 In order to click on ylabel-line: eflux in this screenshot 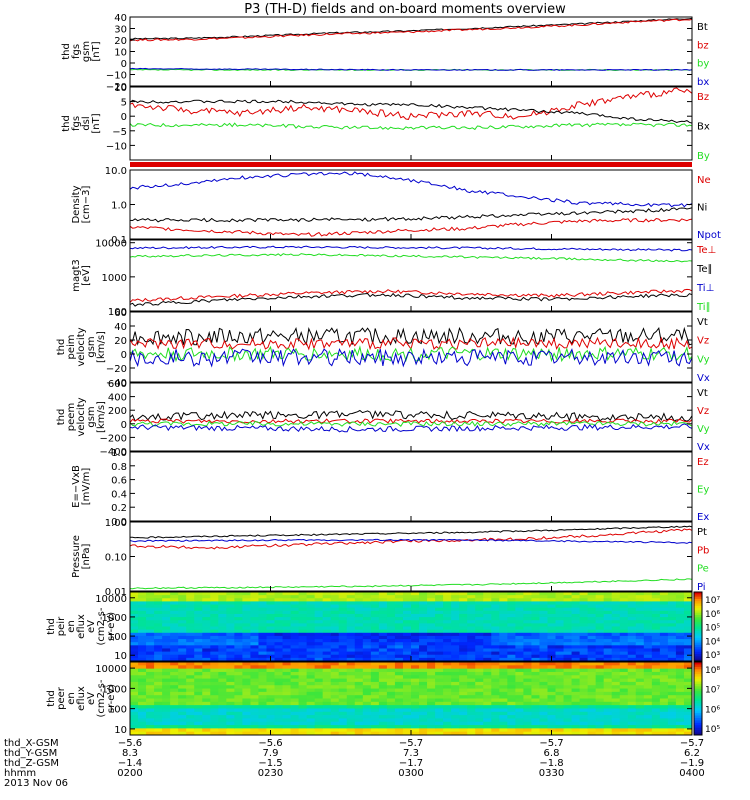, I will do `click(81, 626)`.